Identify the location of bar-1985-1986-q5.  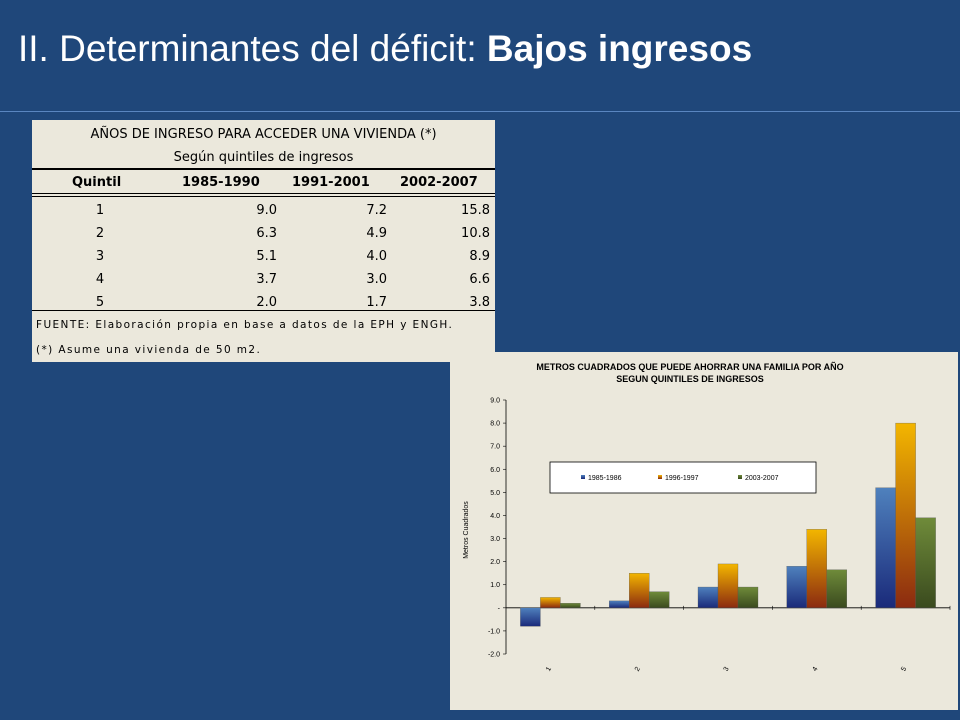
(885, 547).